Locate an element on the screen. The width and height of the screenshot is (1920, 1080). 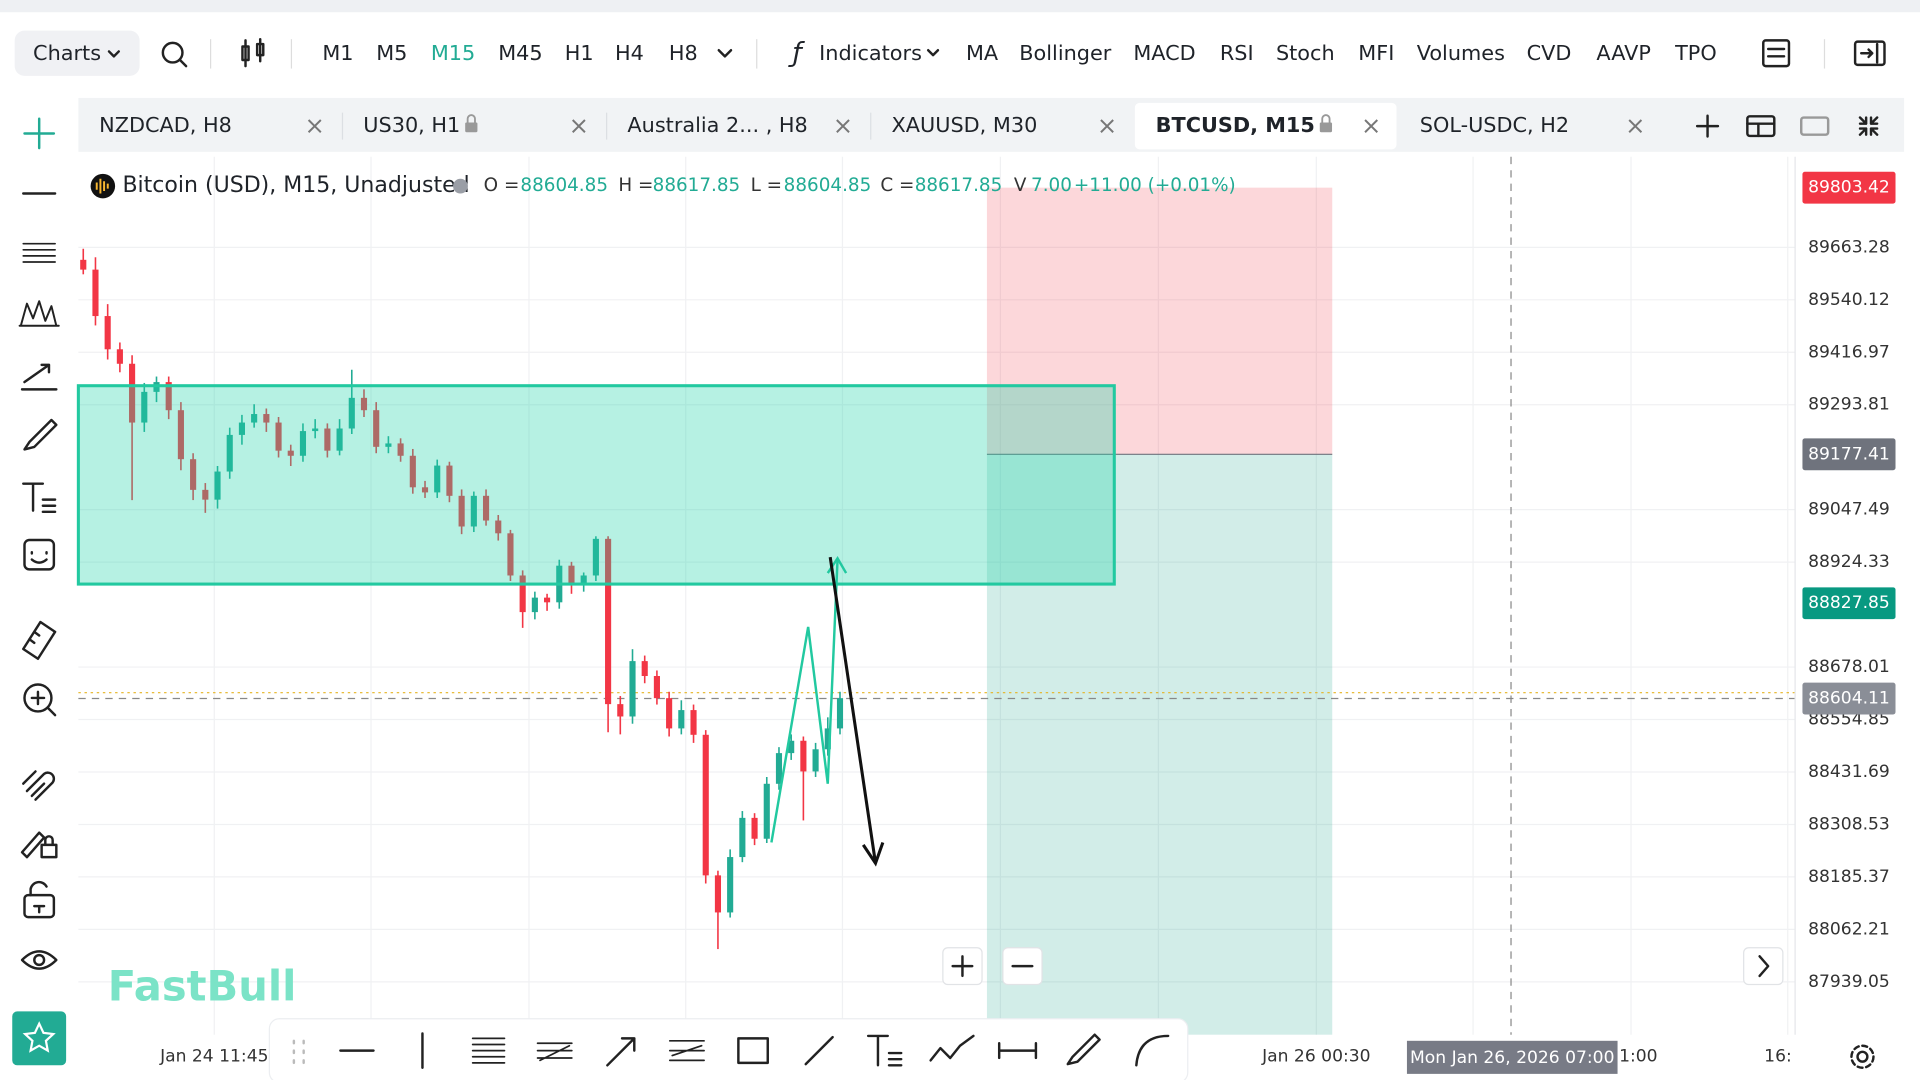
y-tick-label: 88062.21 is located at coordinates (1849, 929).